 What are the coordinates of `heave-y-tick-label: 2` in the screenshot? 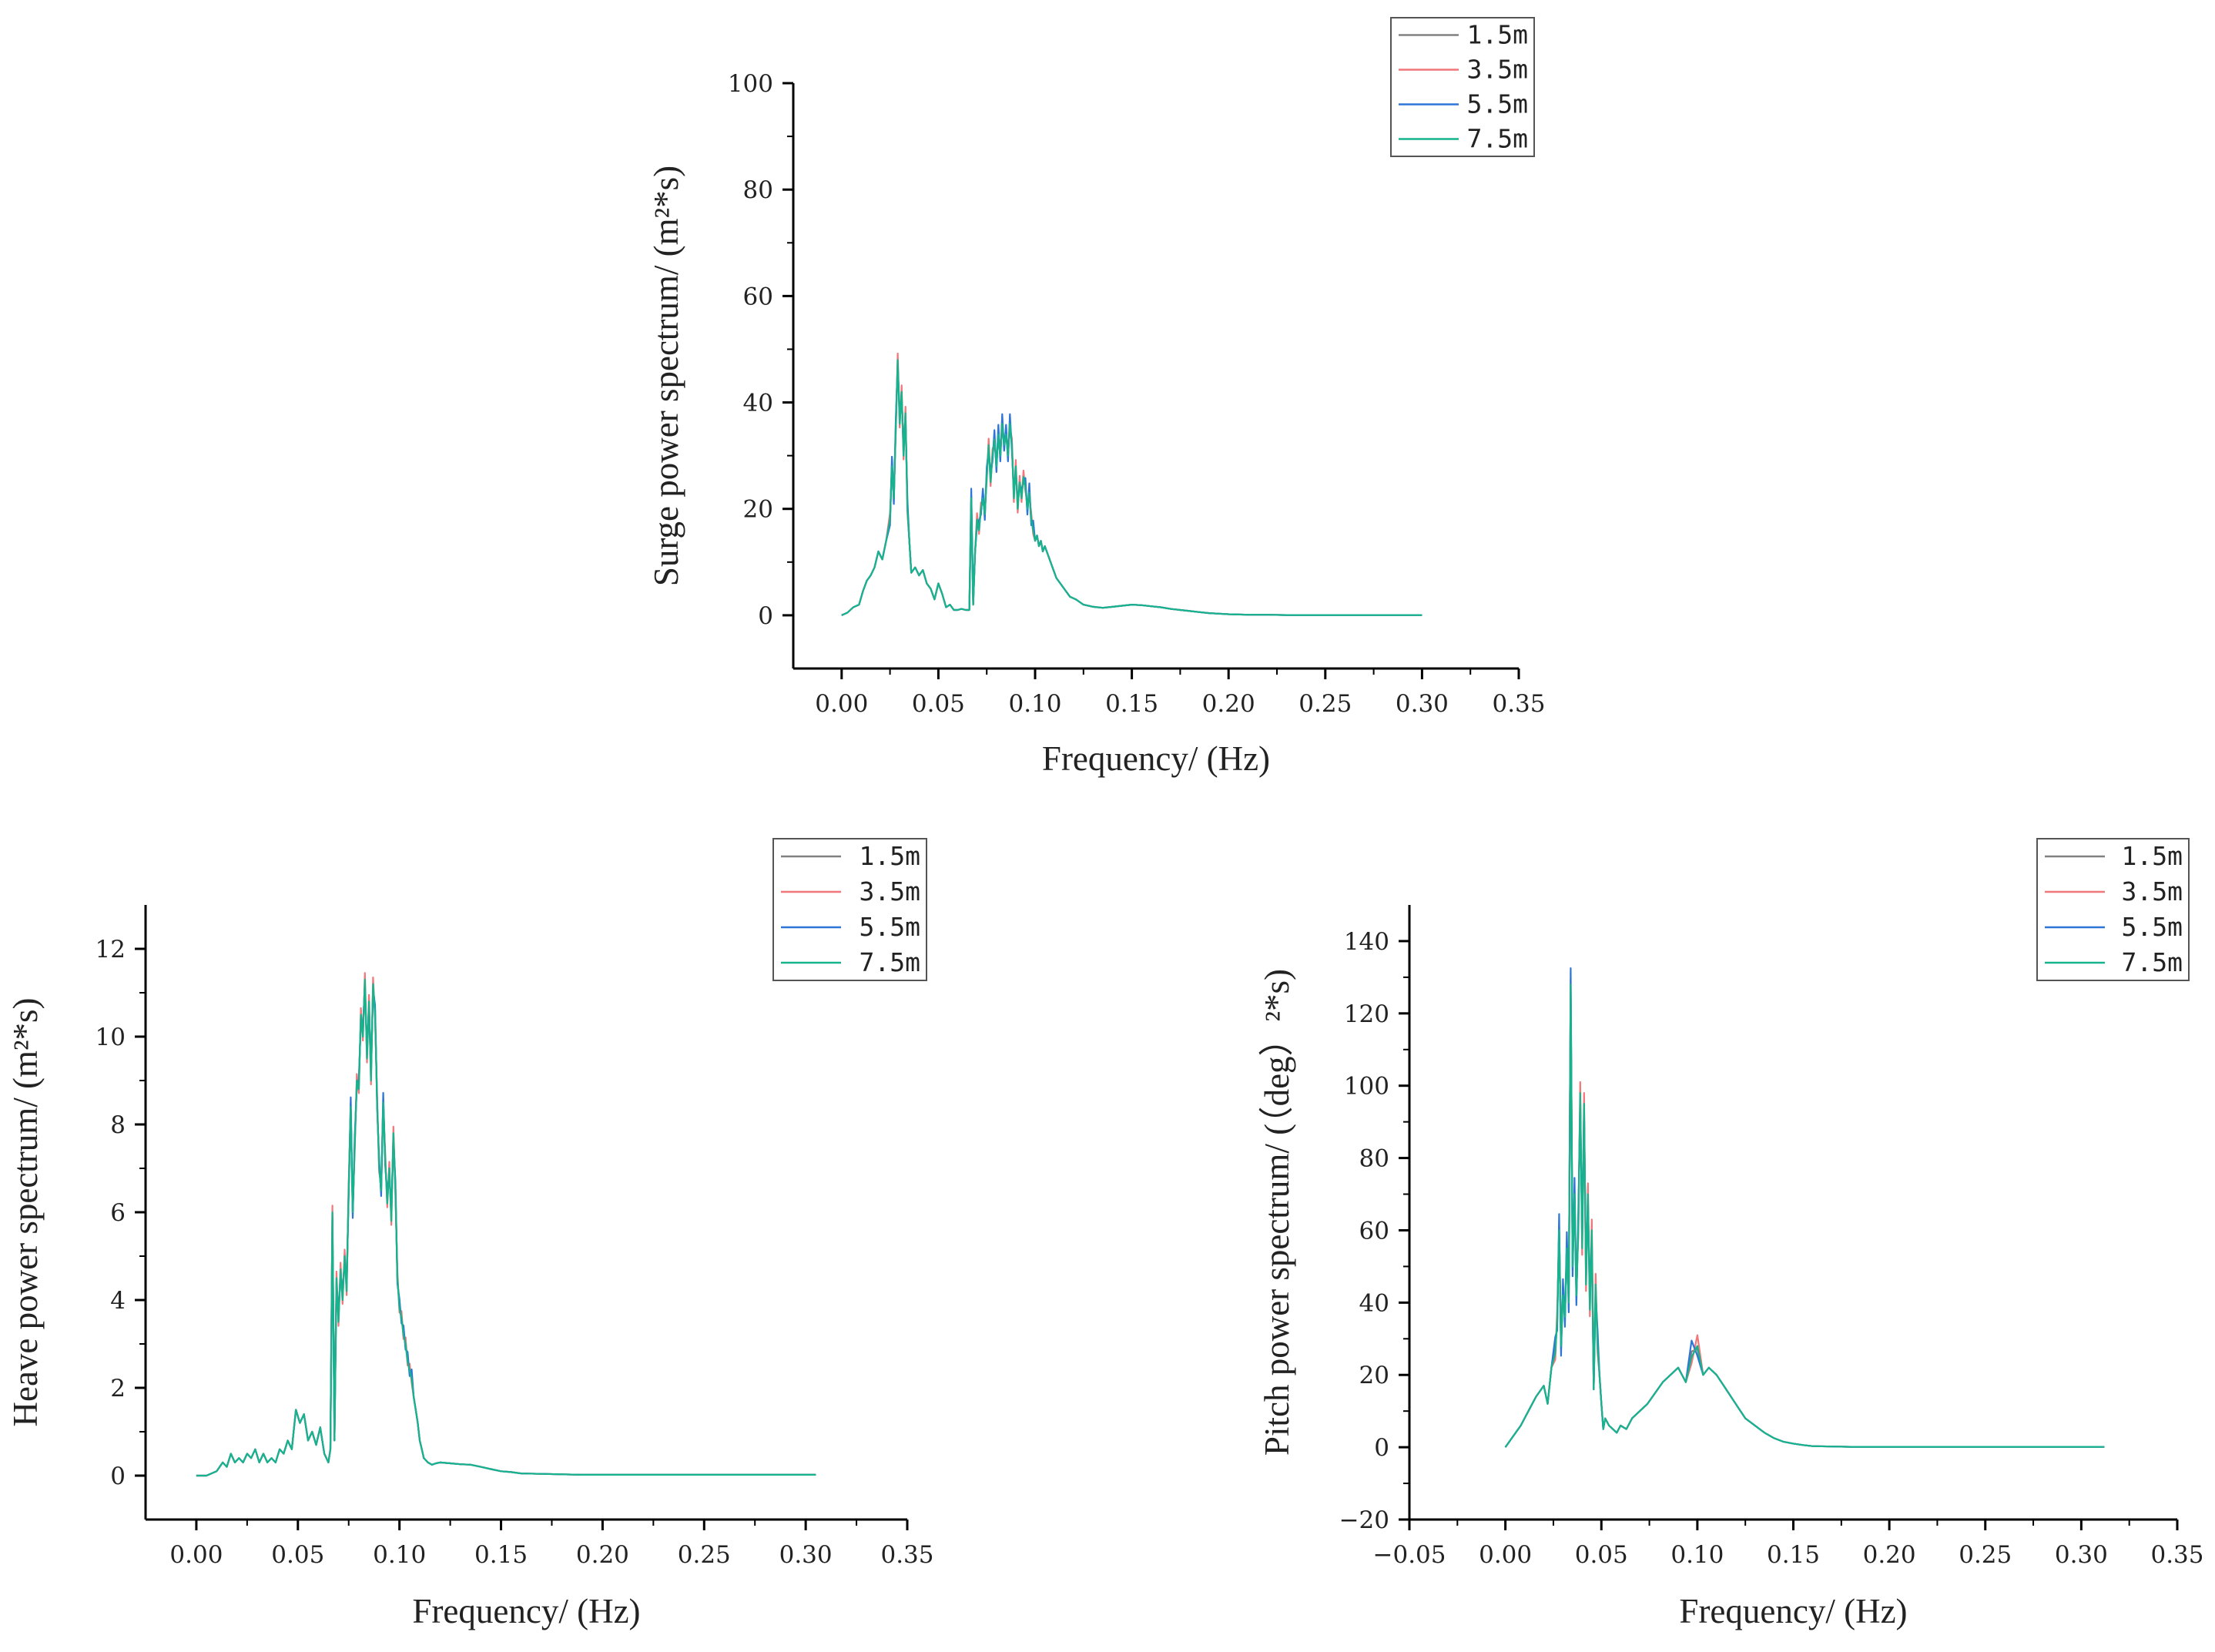 It's located at (118, 1388).